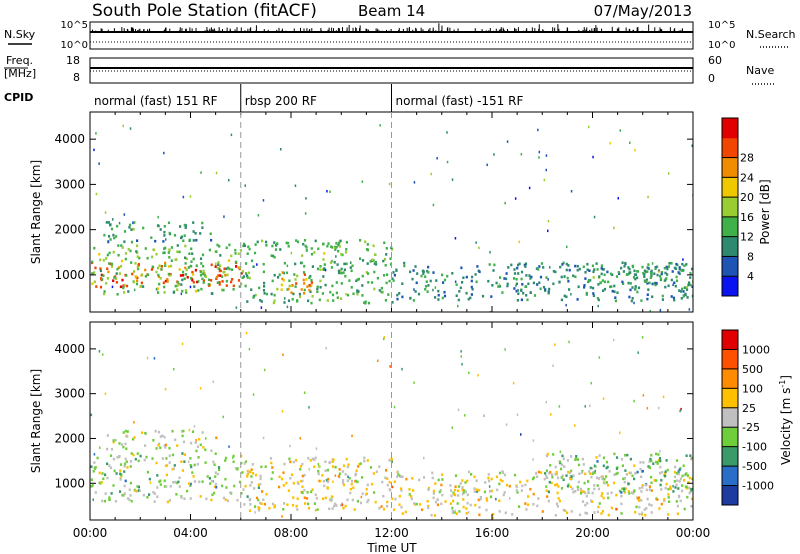 The width and height of the screenshot is (800, 554). Describe the element at coordinates (786, 426) in the screenshot. I see `velocity-colorbar-label-main: Velocity [m s` at that location.